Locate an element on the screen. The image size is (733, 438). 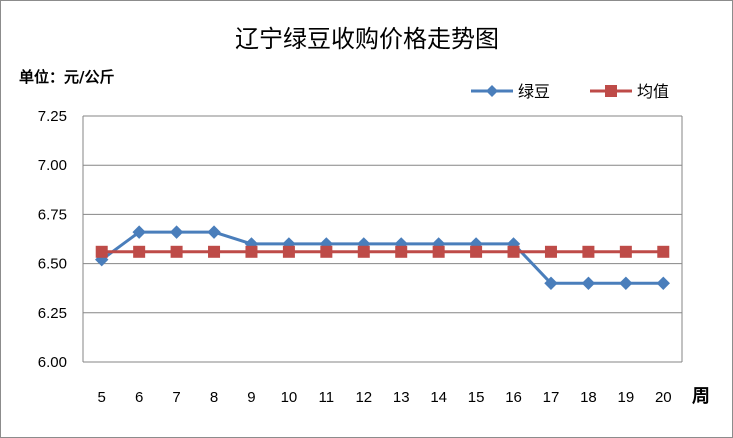
x-tick-label: 15 is located at coordinates (476, 397).